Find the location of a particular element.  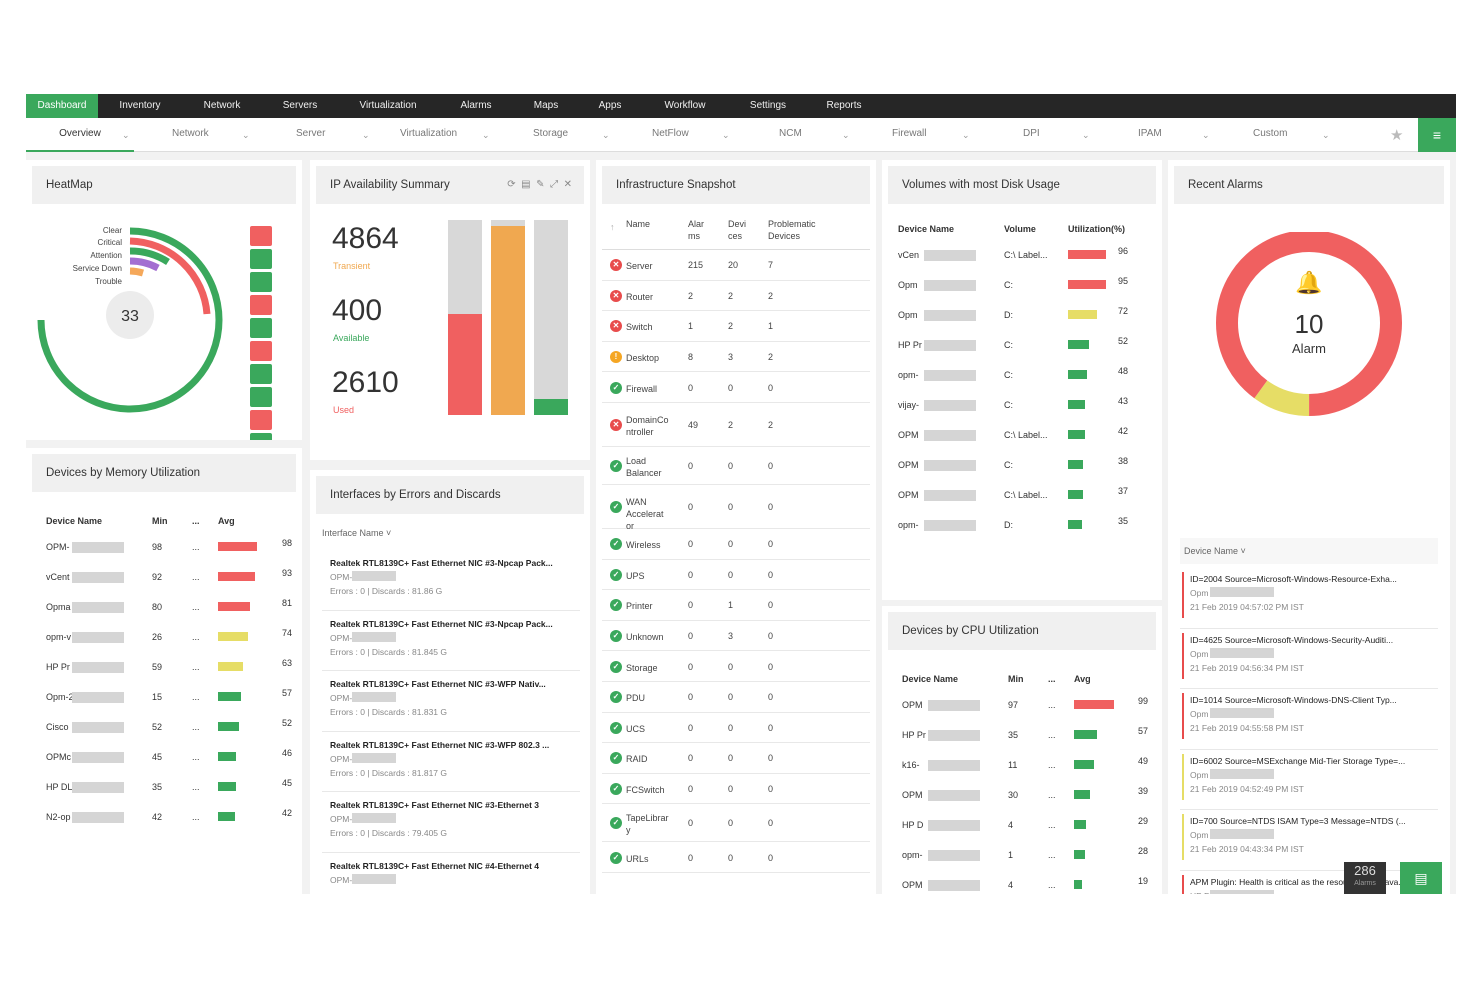

usage-row: HP Pr 35... 57 is located at coordinates (1022, 737).